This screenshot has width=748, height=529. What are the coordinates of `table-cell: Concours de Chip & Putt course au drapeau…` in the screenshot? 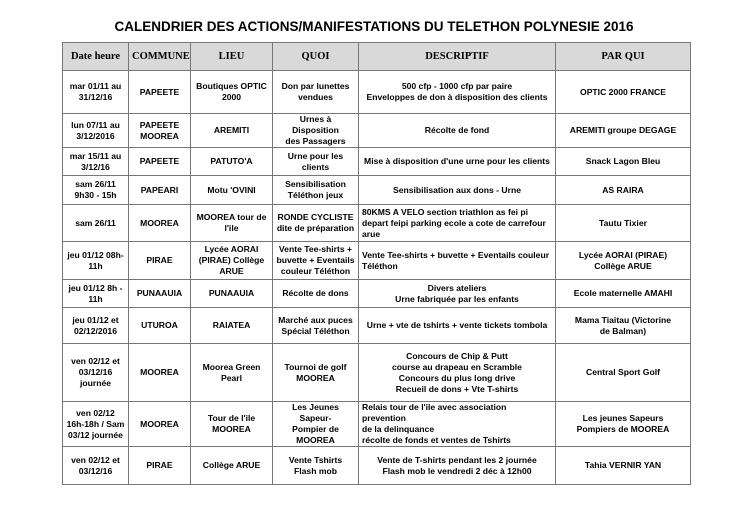 It's located at (457, 372).